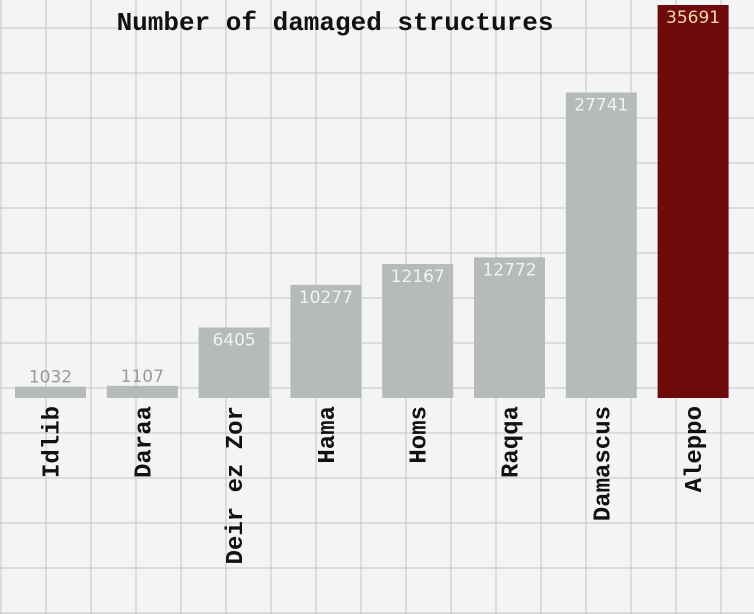 Image resolution: width=754 pixels, height=614 pixels. I want to click on value-label: 27741, so click(601, 106).